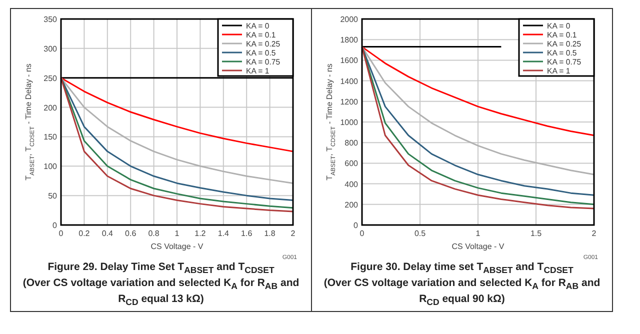 This screenshot has width=640, height=334. Describe the element at coordinates (131, 233) in the screenshot. I see `x-tick-label: 0.6` at that location.